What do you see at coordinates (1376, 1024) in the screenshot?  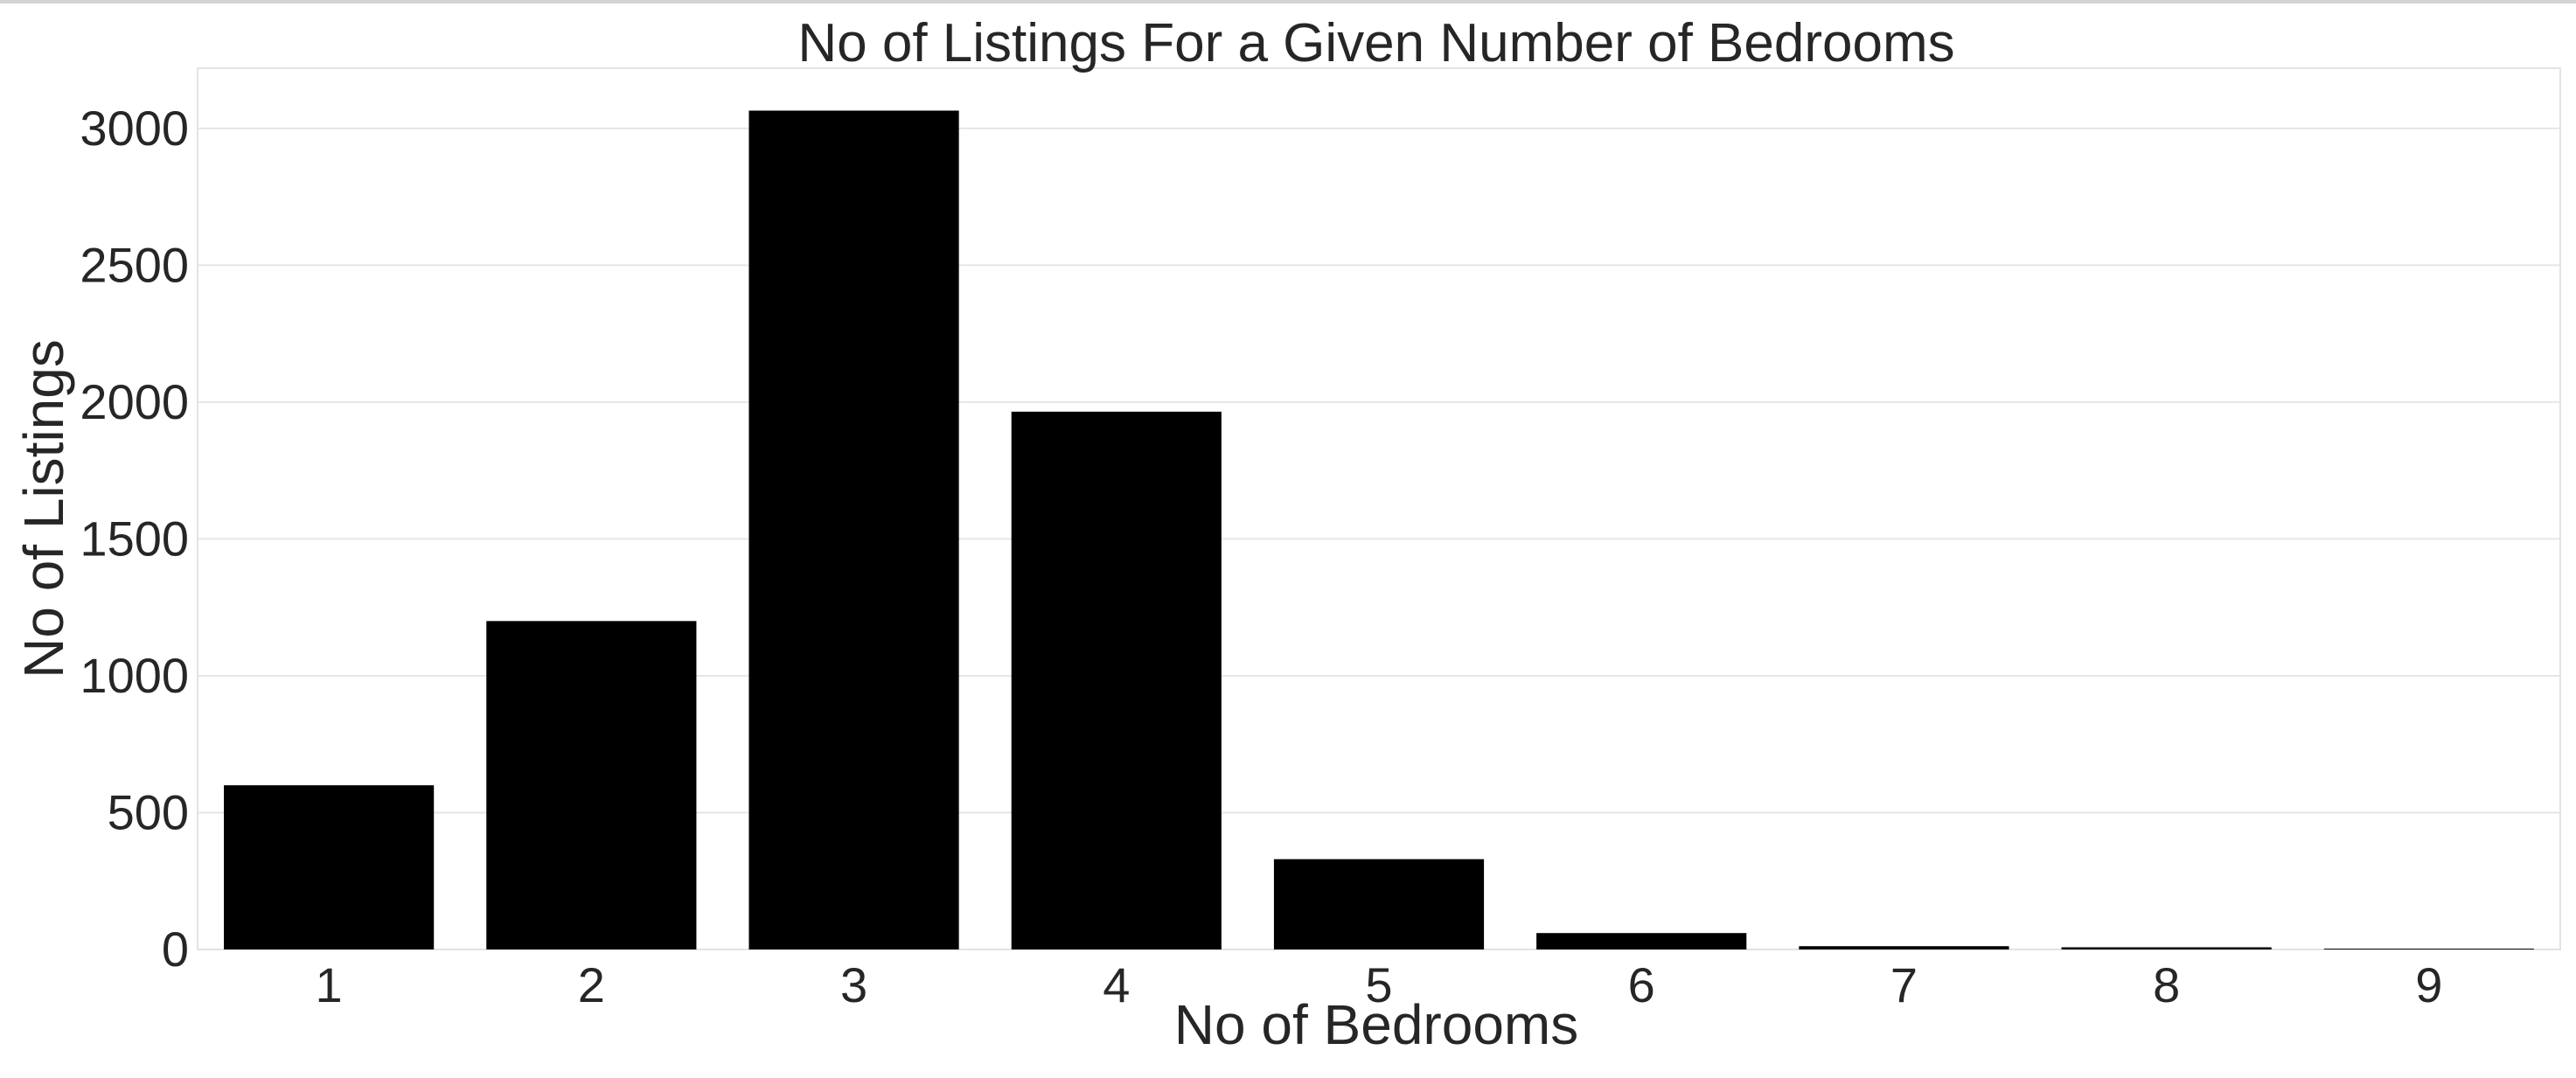 I see `x-axis-label: No of Bedrooms` at bounding box center [1376, 1024].